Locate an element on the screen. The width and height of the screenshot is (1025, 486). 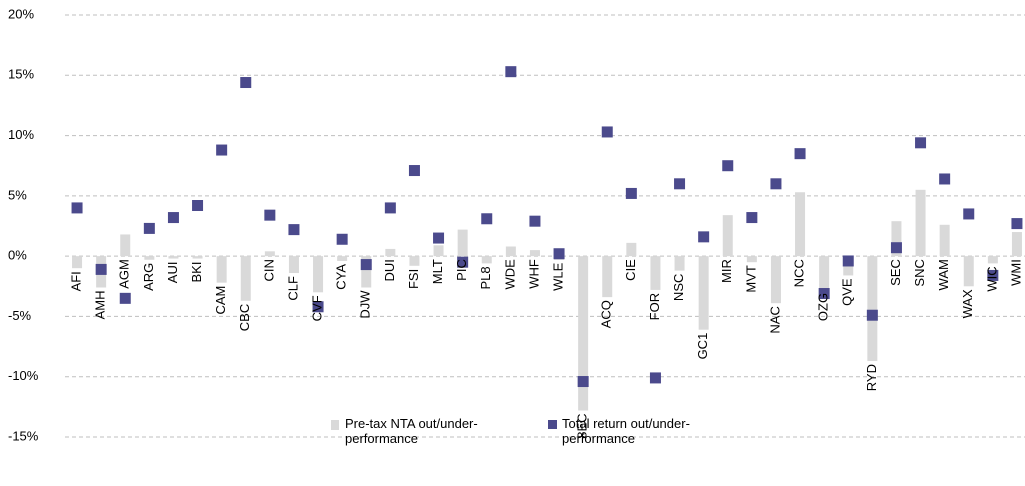
x-tick-label: NSC is located at coordinates (678, 287).